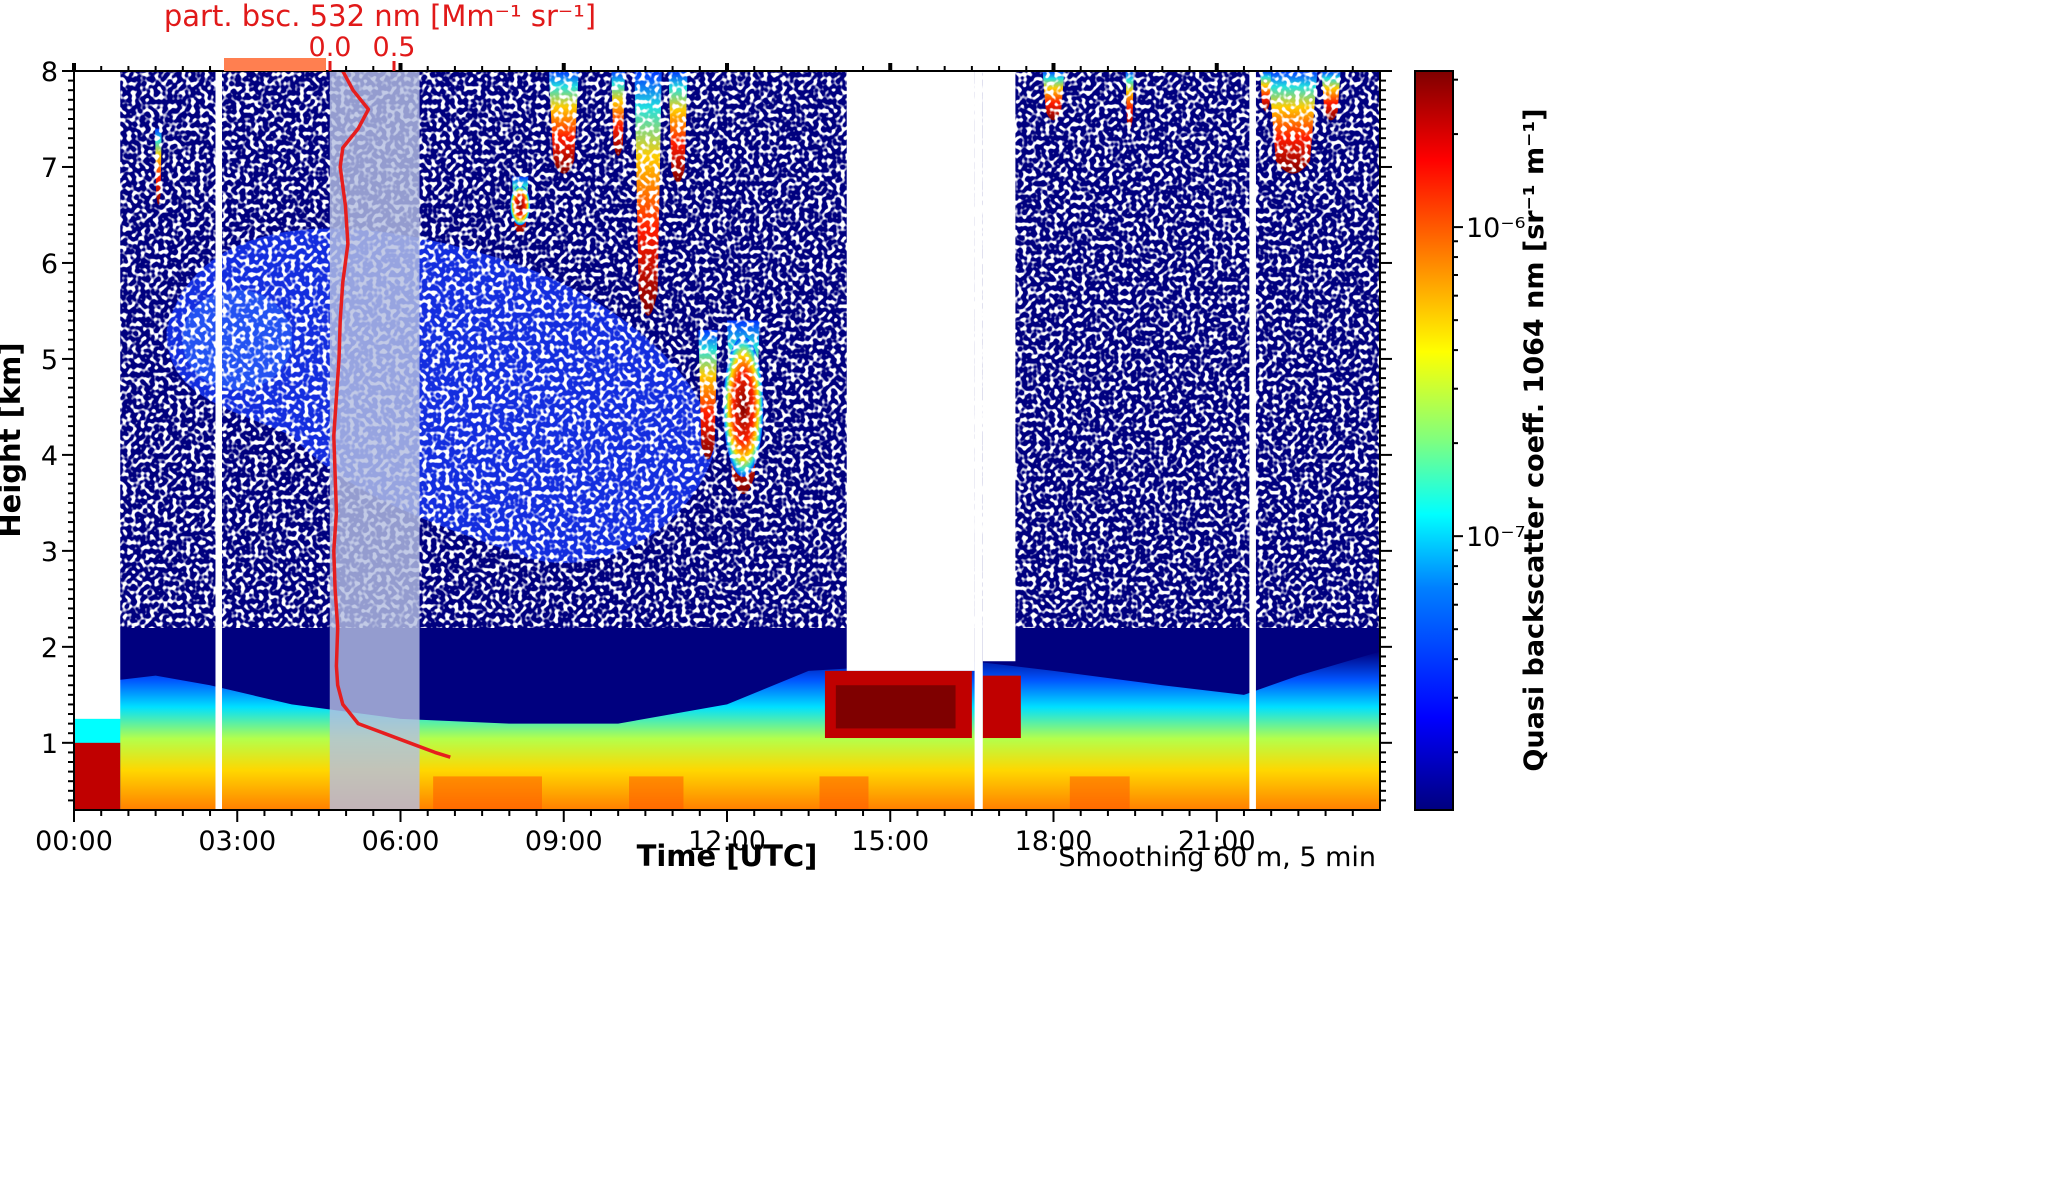 The height and width of the screenshot is (1186, 2067). I want to click on y-tick-label: 7, so click(49, 168).